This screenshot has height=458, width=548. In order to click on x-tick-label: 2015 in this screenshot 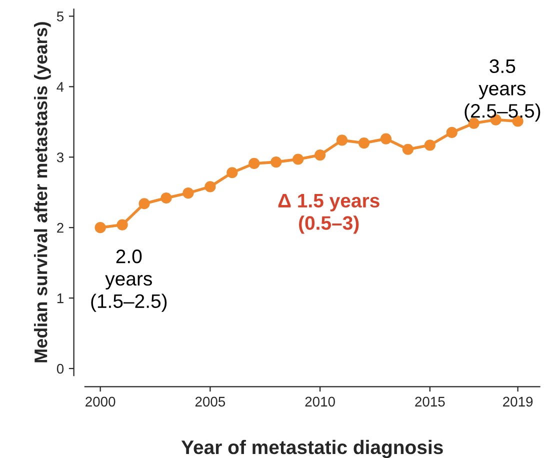, I will do `click(430, 401)`.